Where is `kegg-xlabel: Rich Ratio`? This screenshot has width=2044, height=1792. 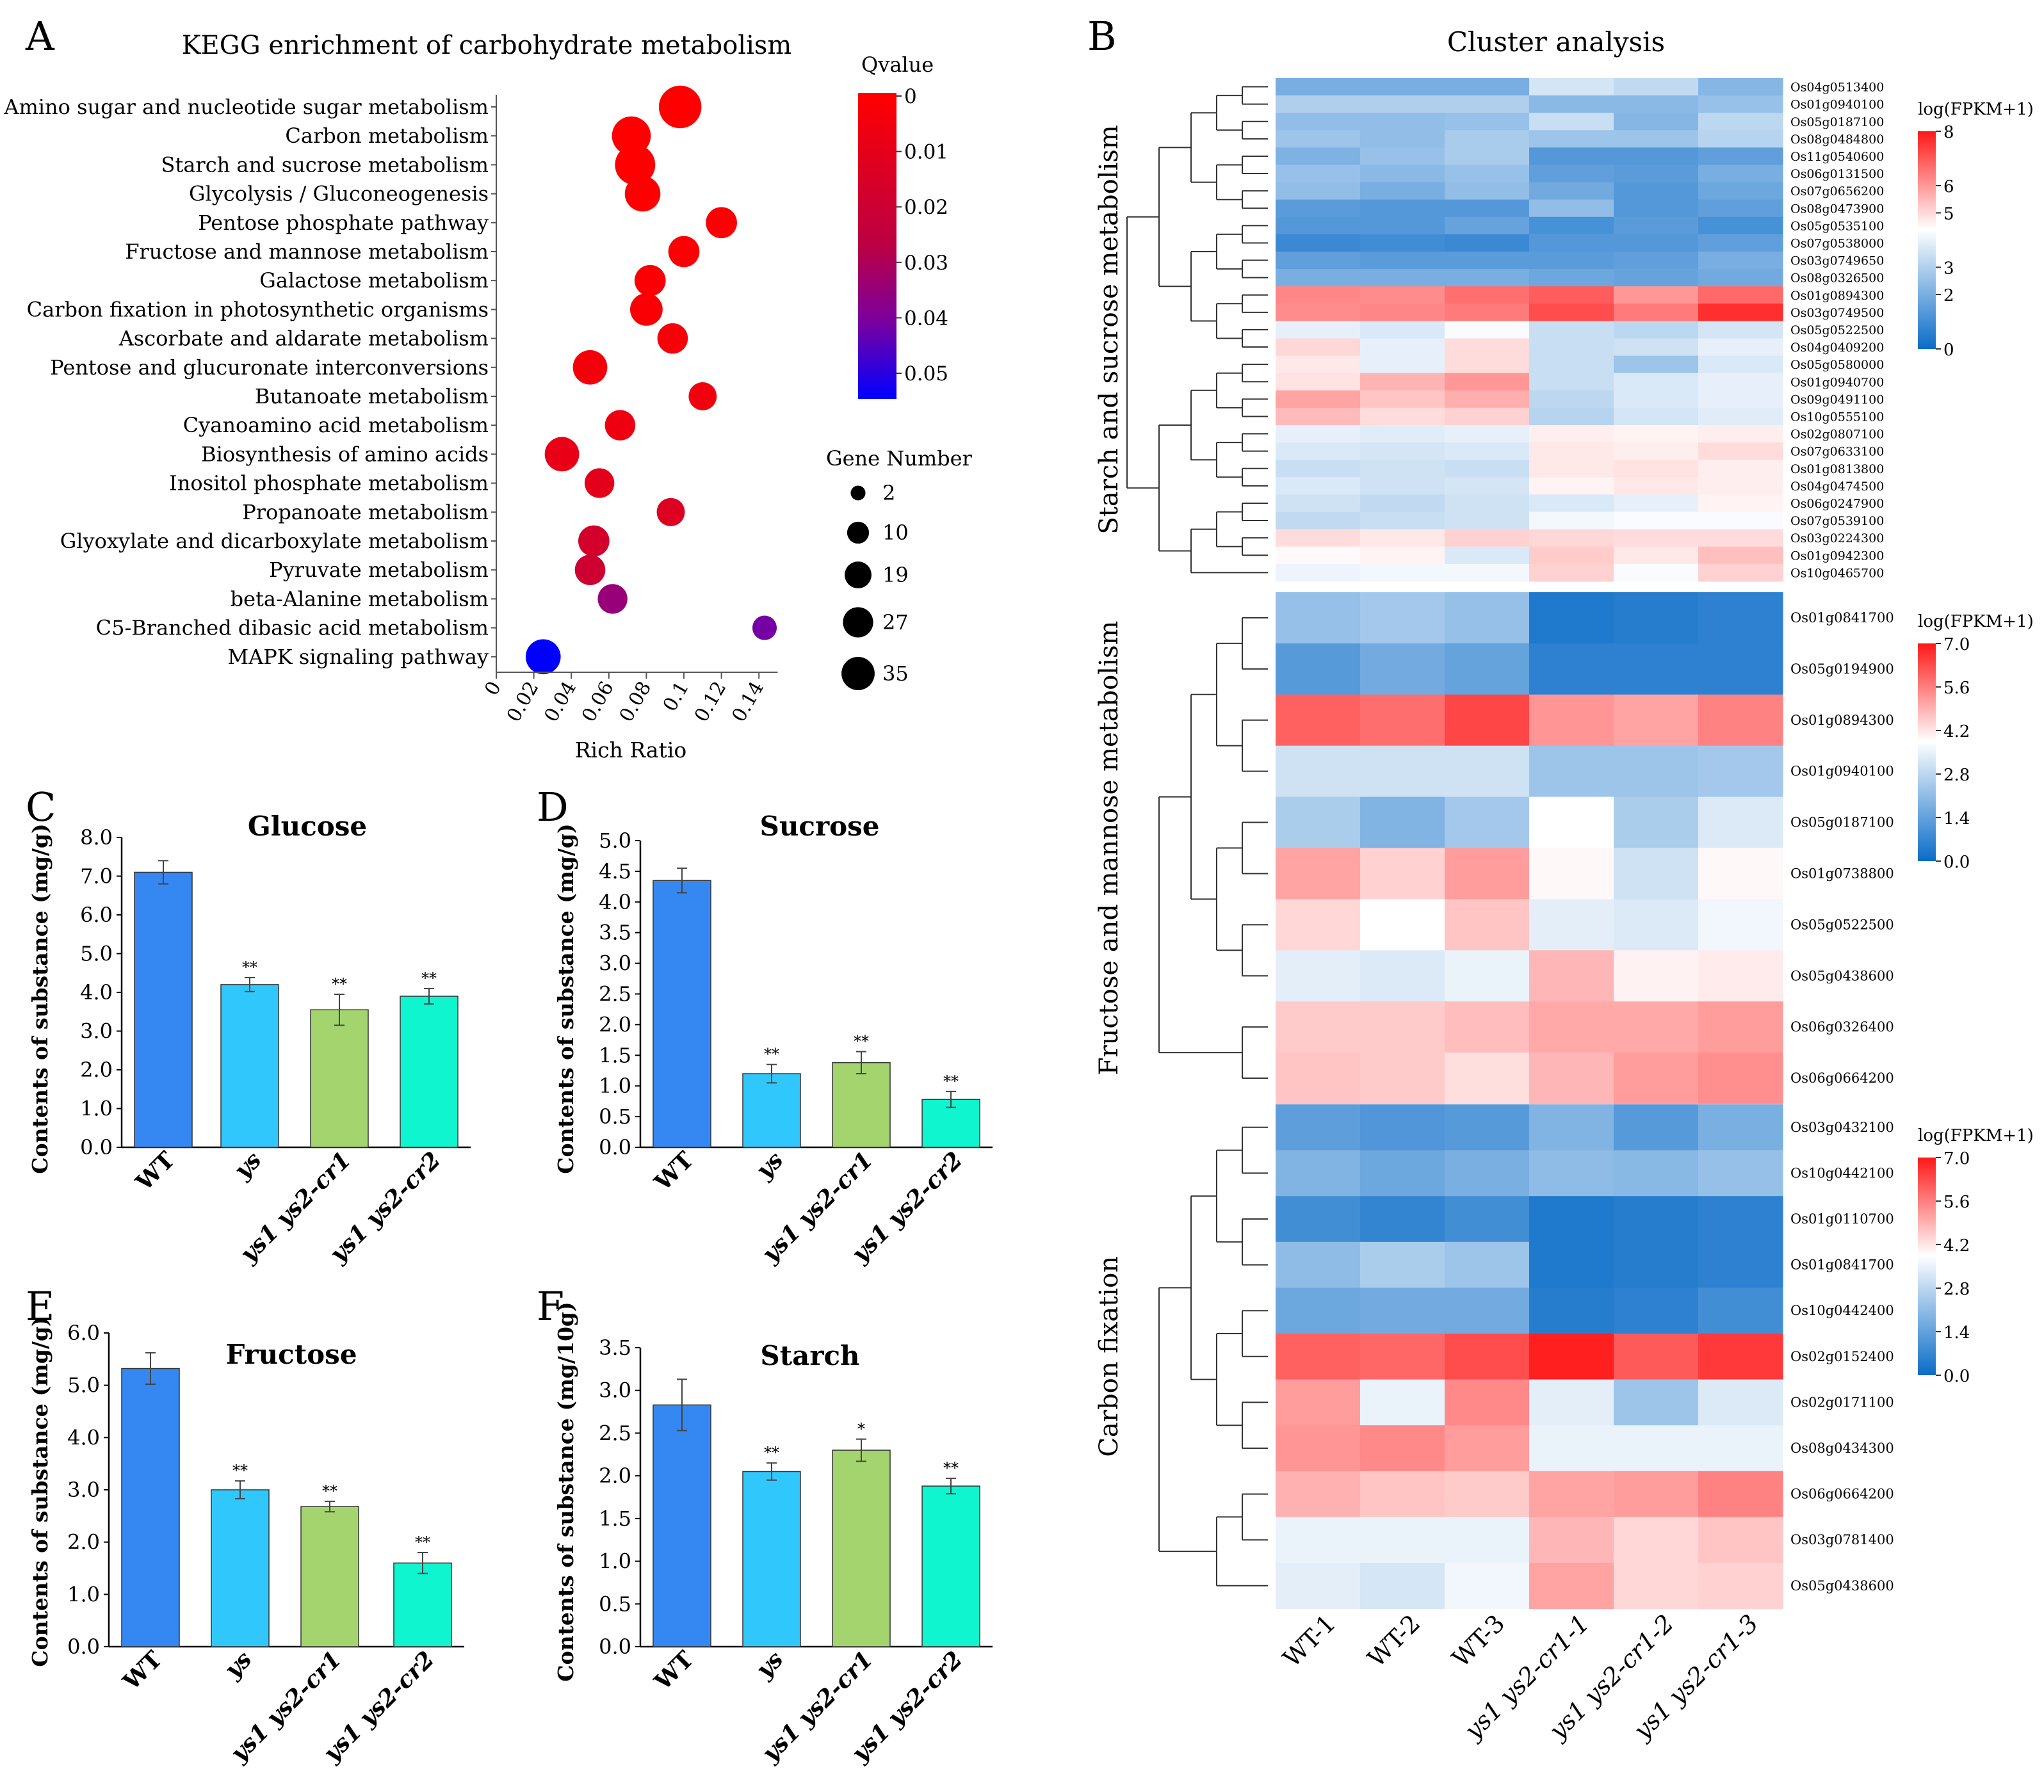 kegg-xlabel: Rich Ratio is located at coordinates (631, 750).